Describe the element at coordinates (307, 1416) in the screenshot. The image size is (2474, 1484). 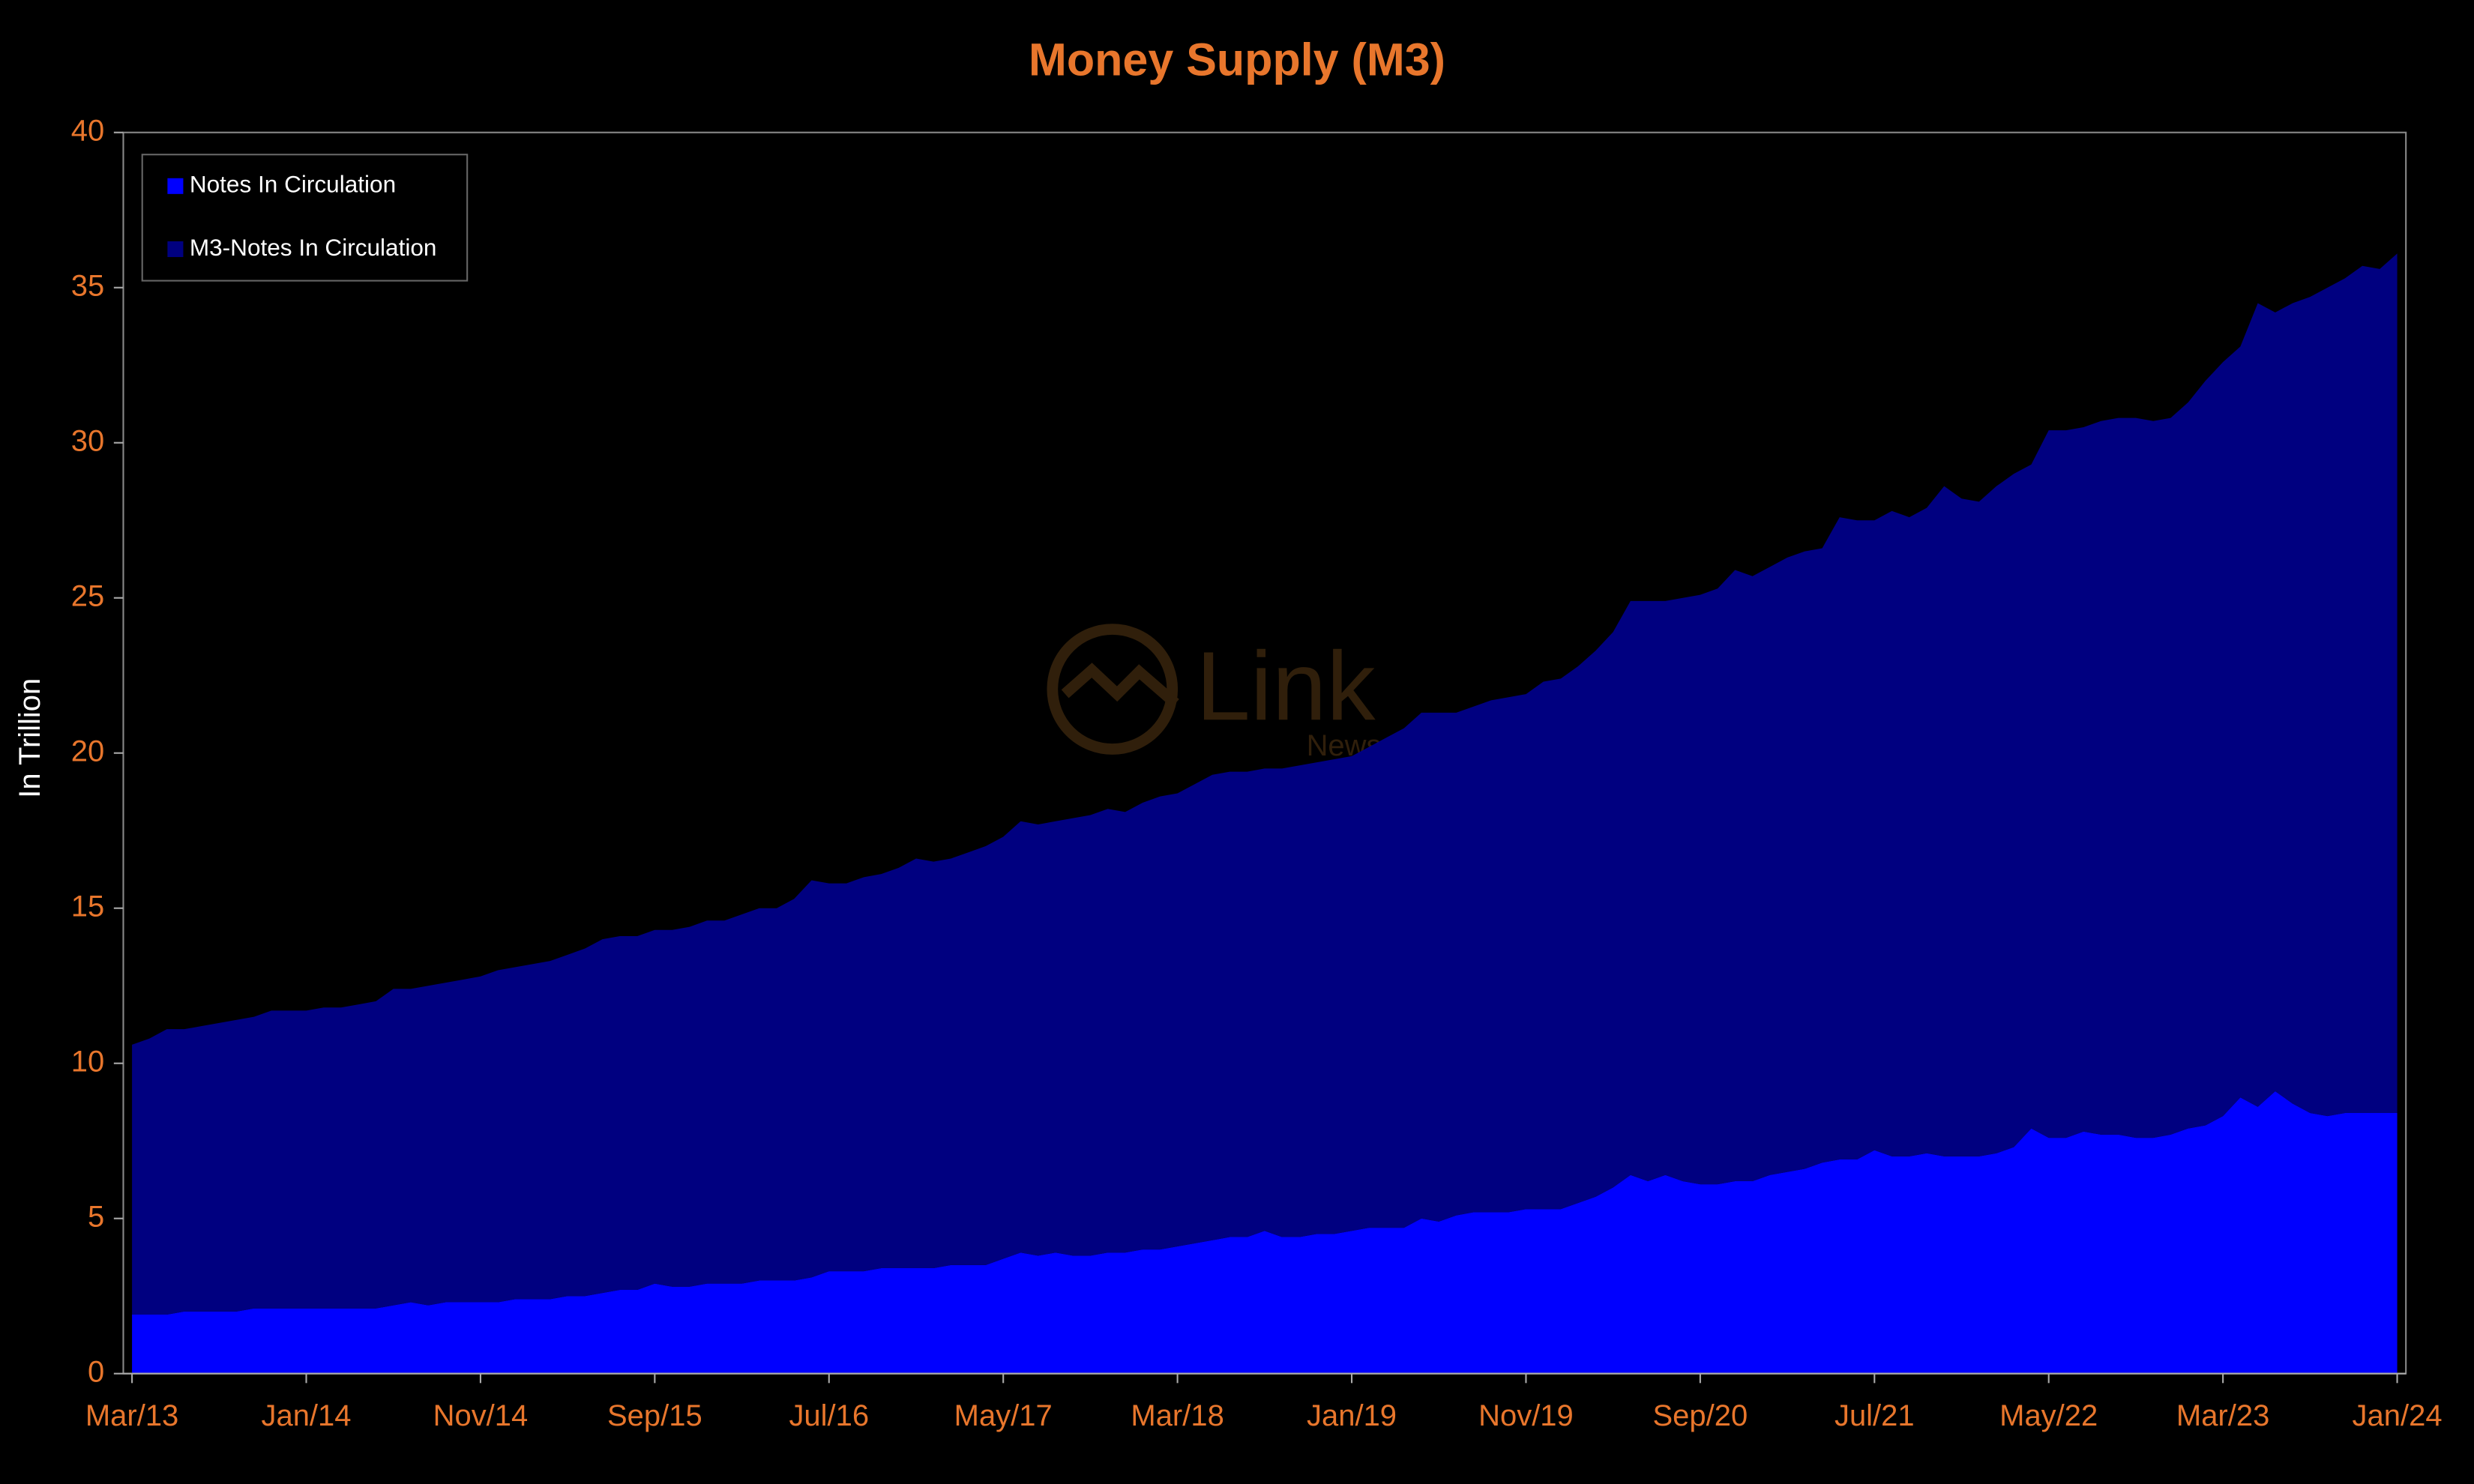
I see `x-tick-label: Jan/14` at that location.